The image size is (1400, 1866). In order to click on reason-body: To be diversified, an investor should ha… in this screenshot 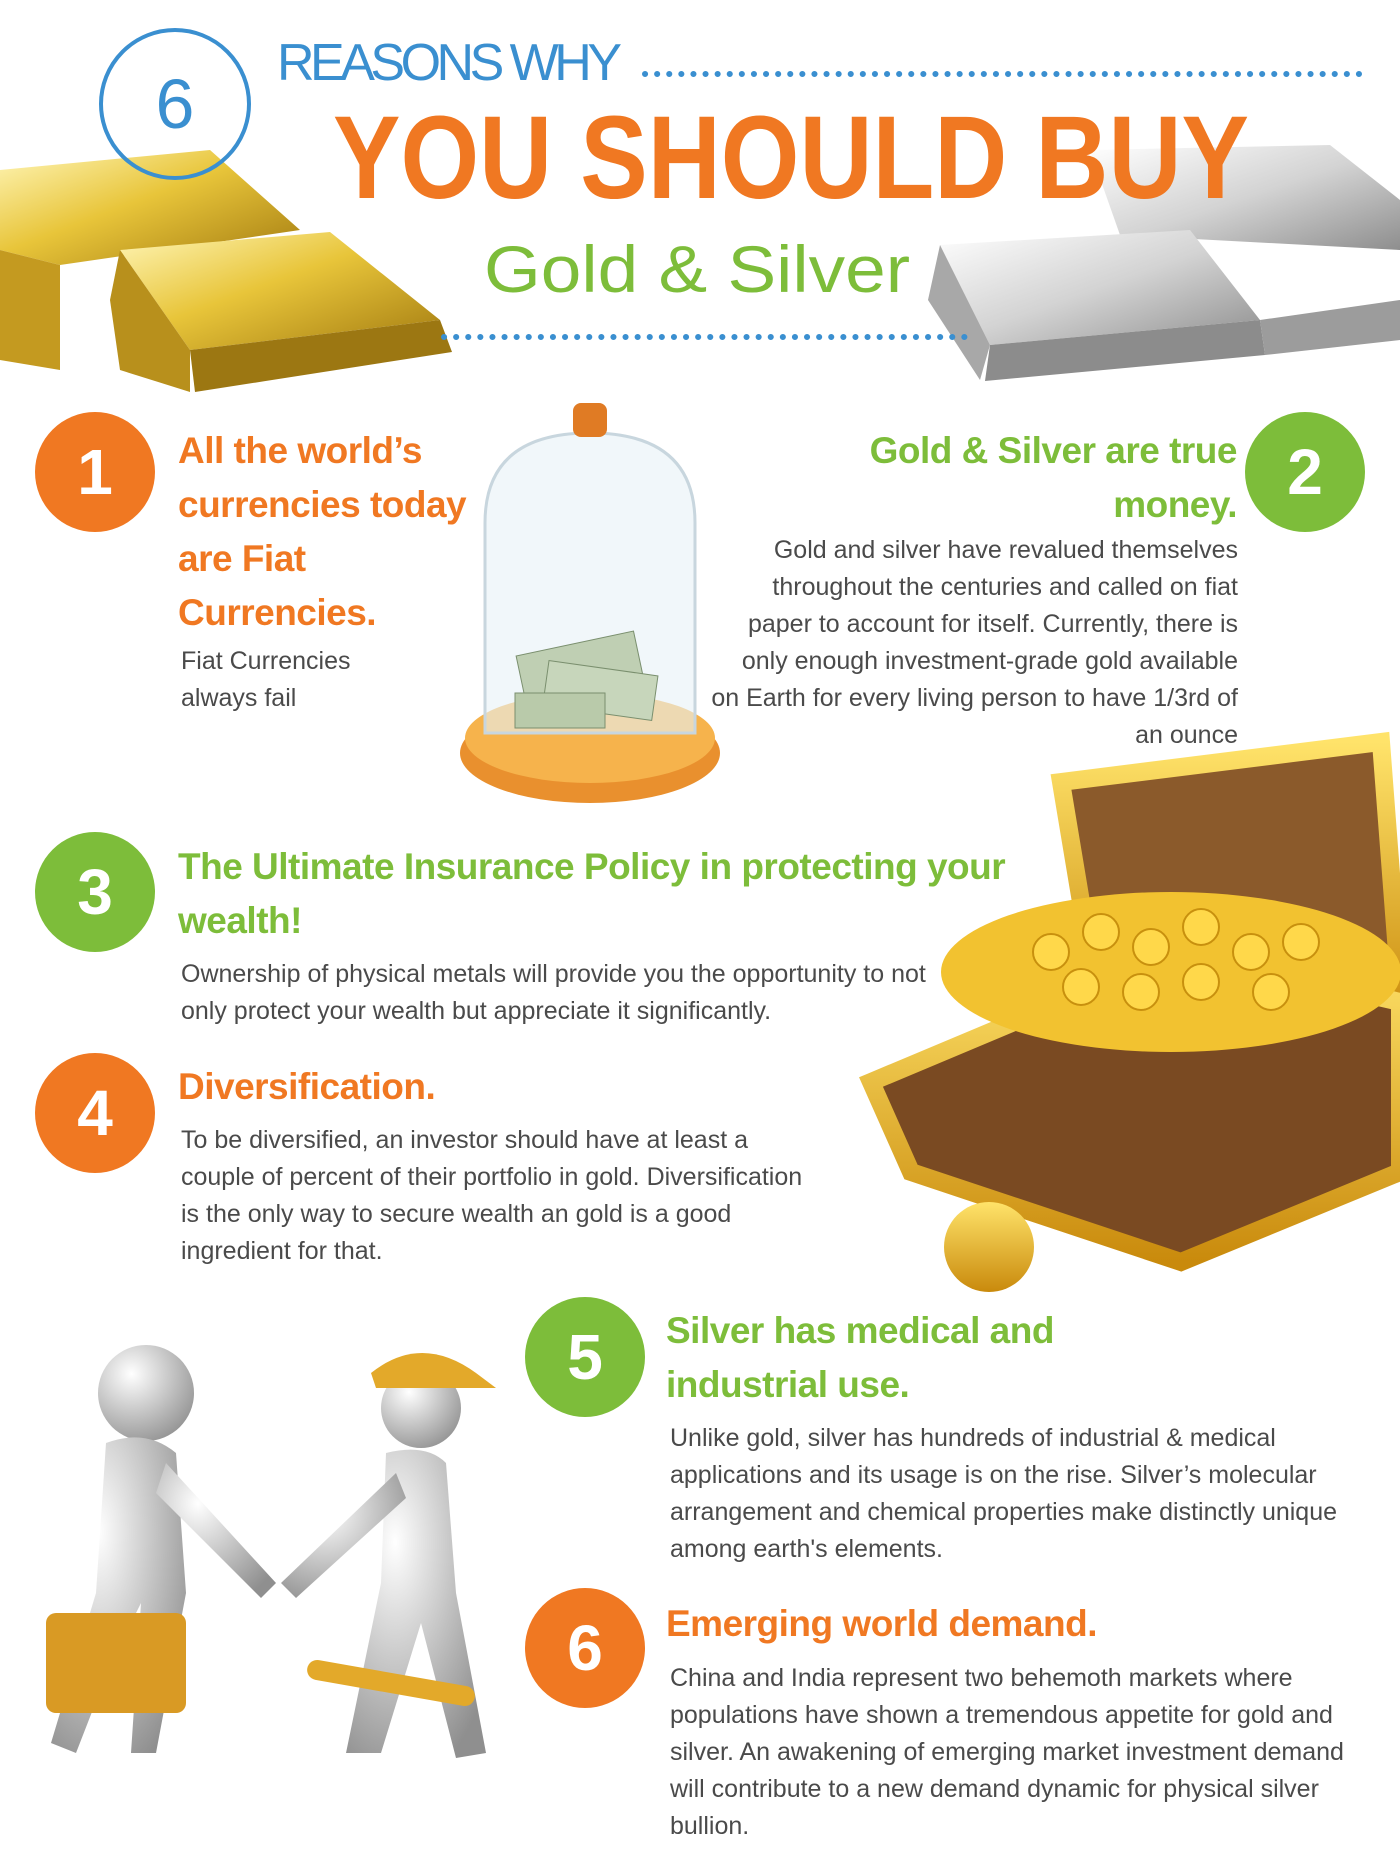, I will do `click(492, 1195)`.